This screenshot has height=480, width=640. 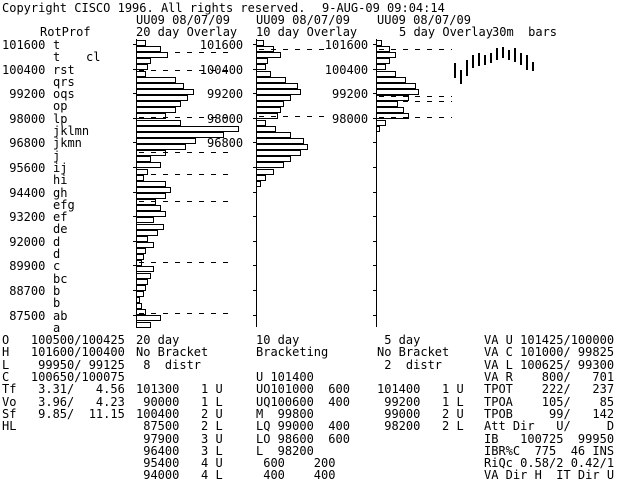 I want to click on stats-line: TPOT 222/ 237, so click(x=549, y=389).